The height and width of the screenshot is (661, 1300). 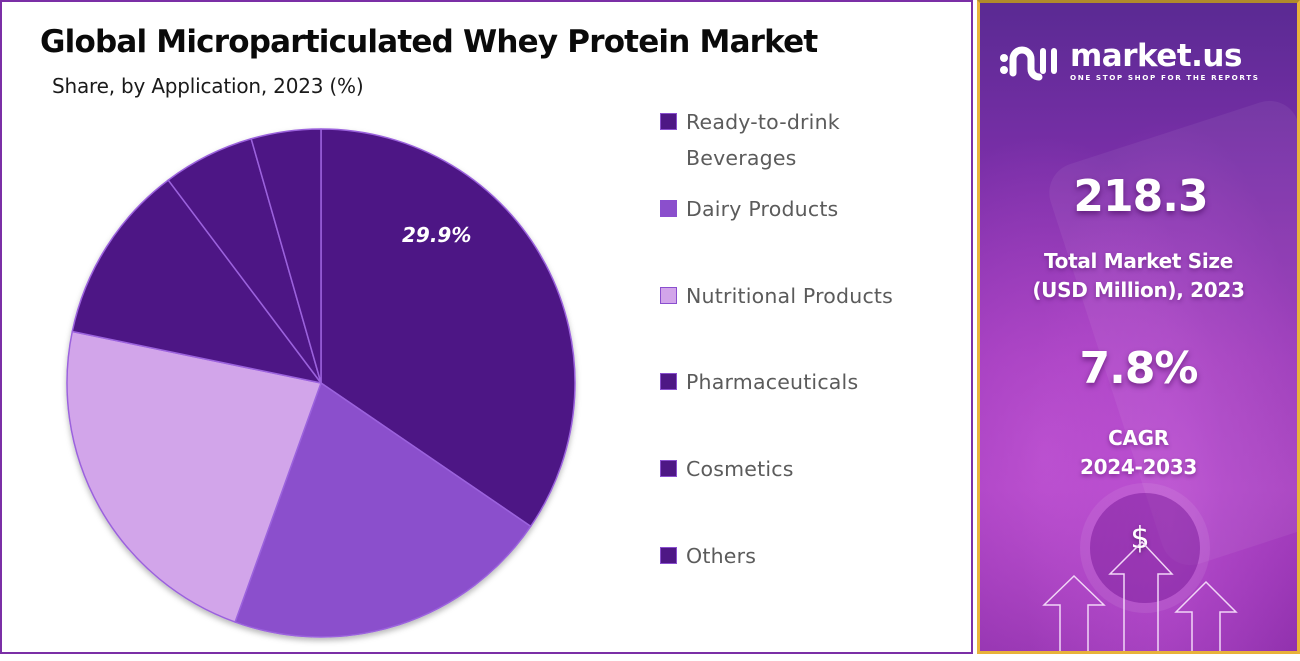 What do you see at coordinates (1028, 63) in the screenshot?
I see `market-us-logo-icon` at bounding box center [1028, 63].